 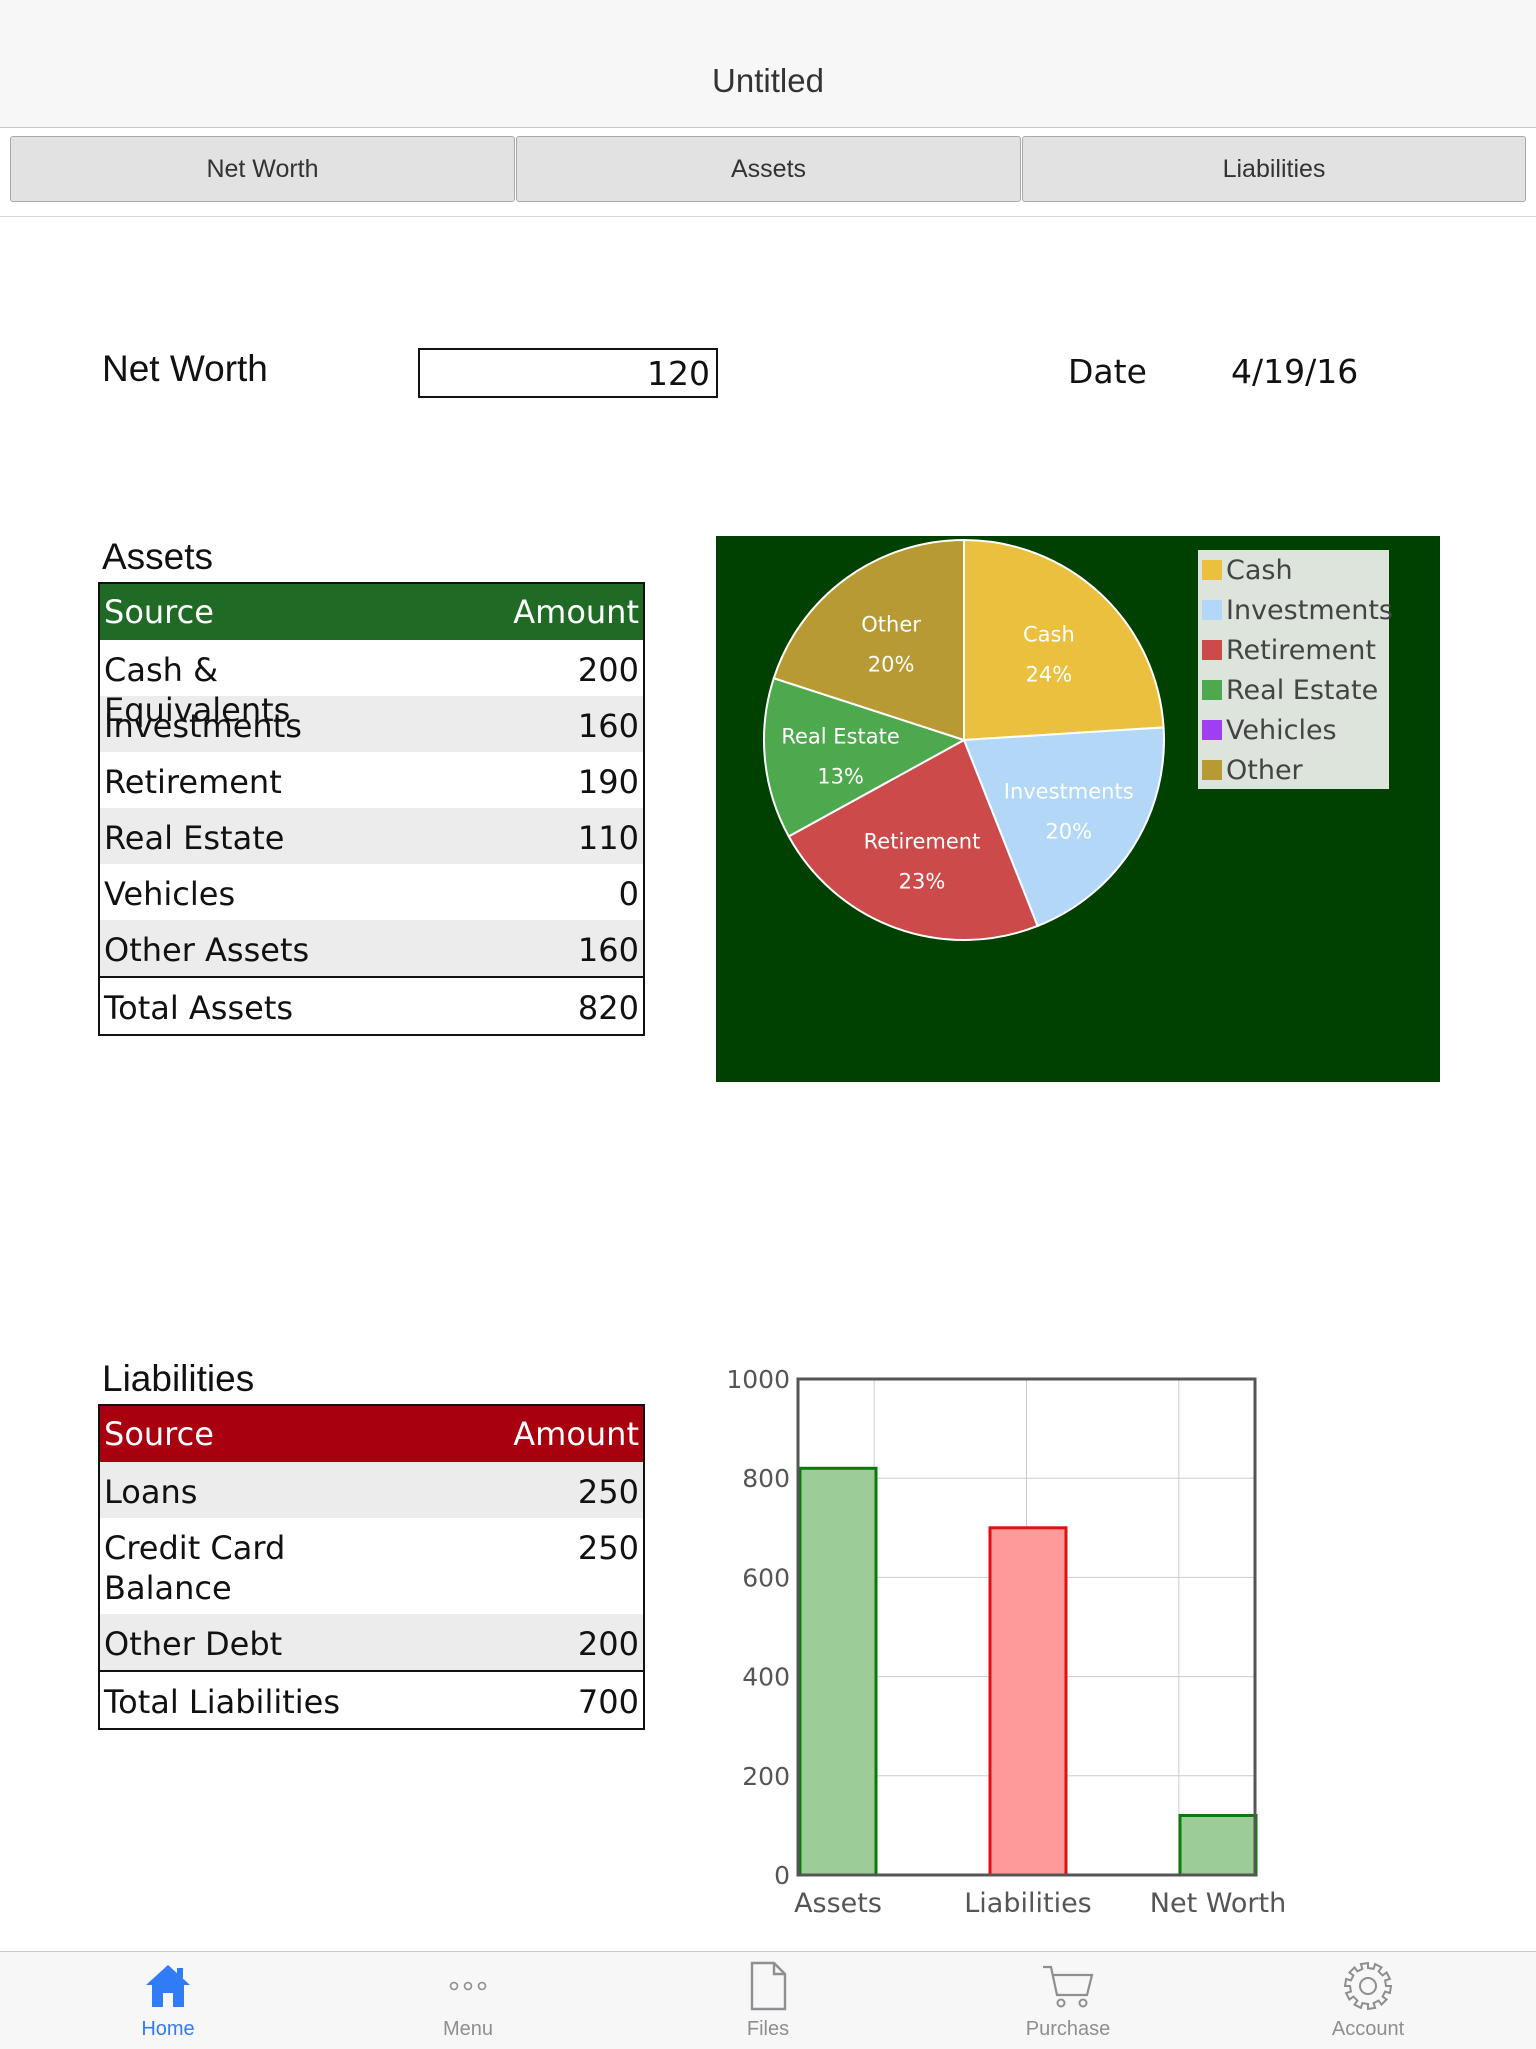 What do you see at coordinates (782, 1875) in the screenshot?
I see `y-tick-label: 0` at bounding box center [782, 1875].